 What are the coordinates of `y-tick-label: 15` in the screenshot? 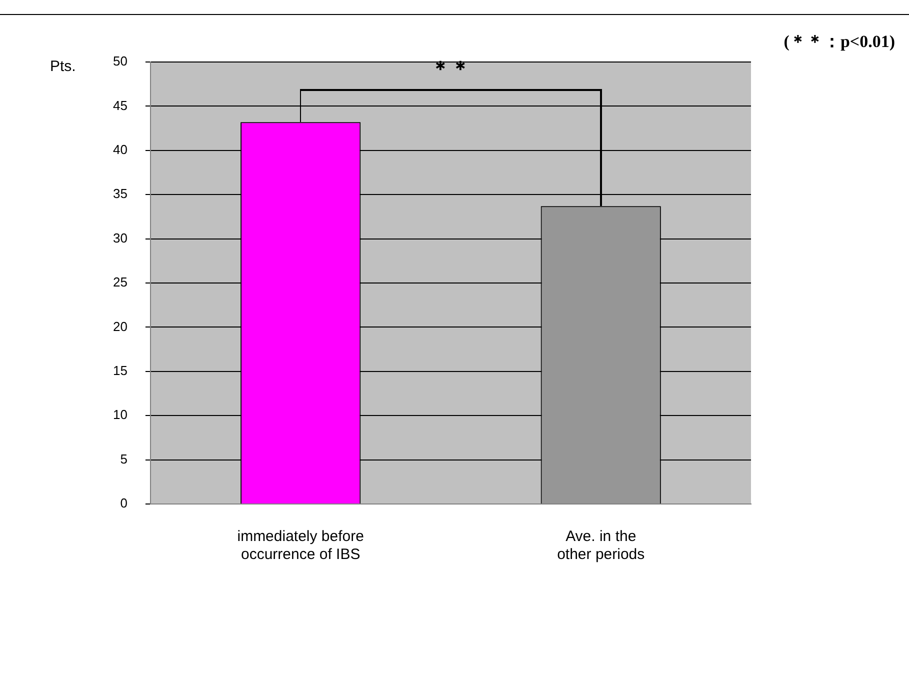 It's located at (120, 370).